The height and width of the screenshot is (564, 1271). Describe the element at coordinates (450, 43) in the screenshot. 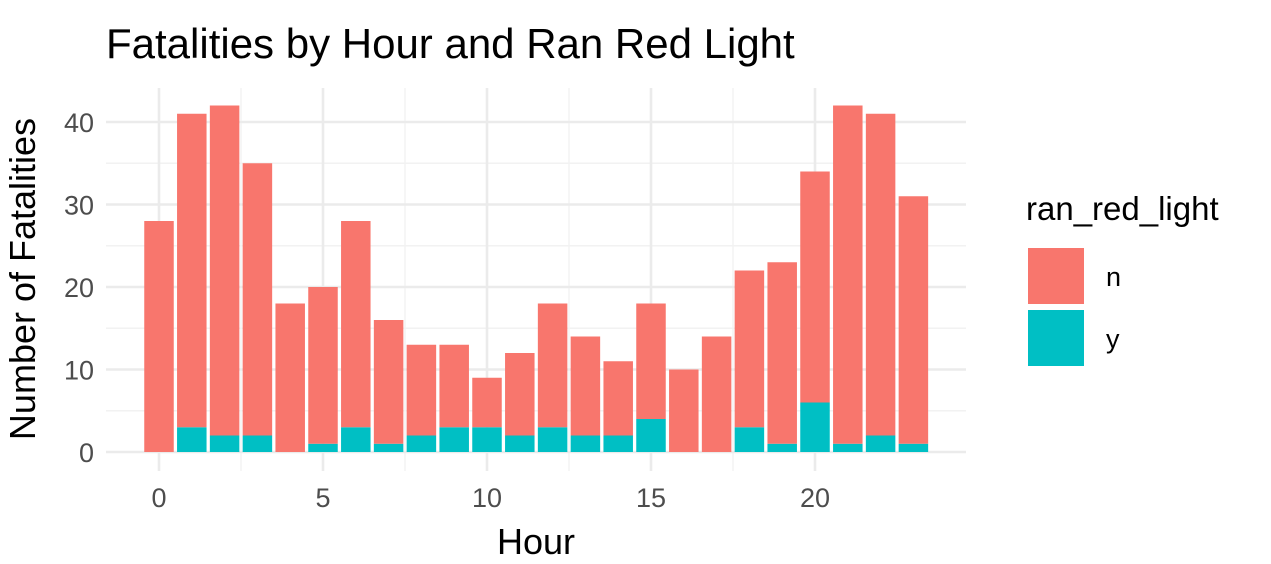

I see `chart-title: Fatalities by Hour and Ran Red Light` at that location.